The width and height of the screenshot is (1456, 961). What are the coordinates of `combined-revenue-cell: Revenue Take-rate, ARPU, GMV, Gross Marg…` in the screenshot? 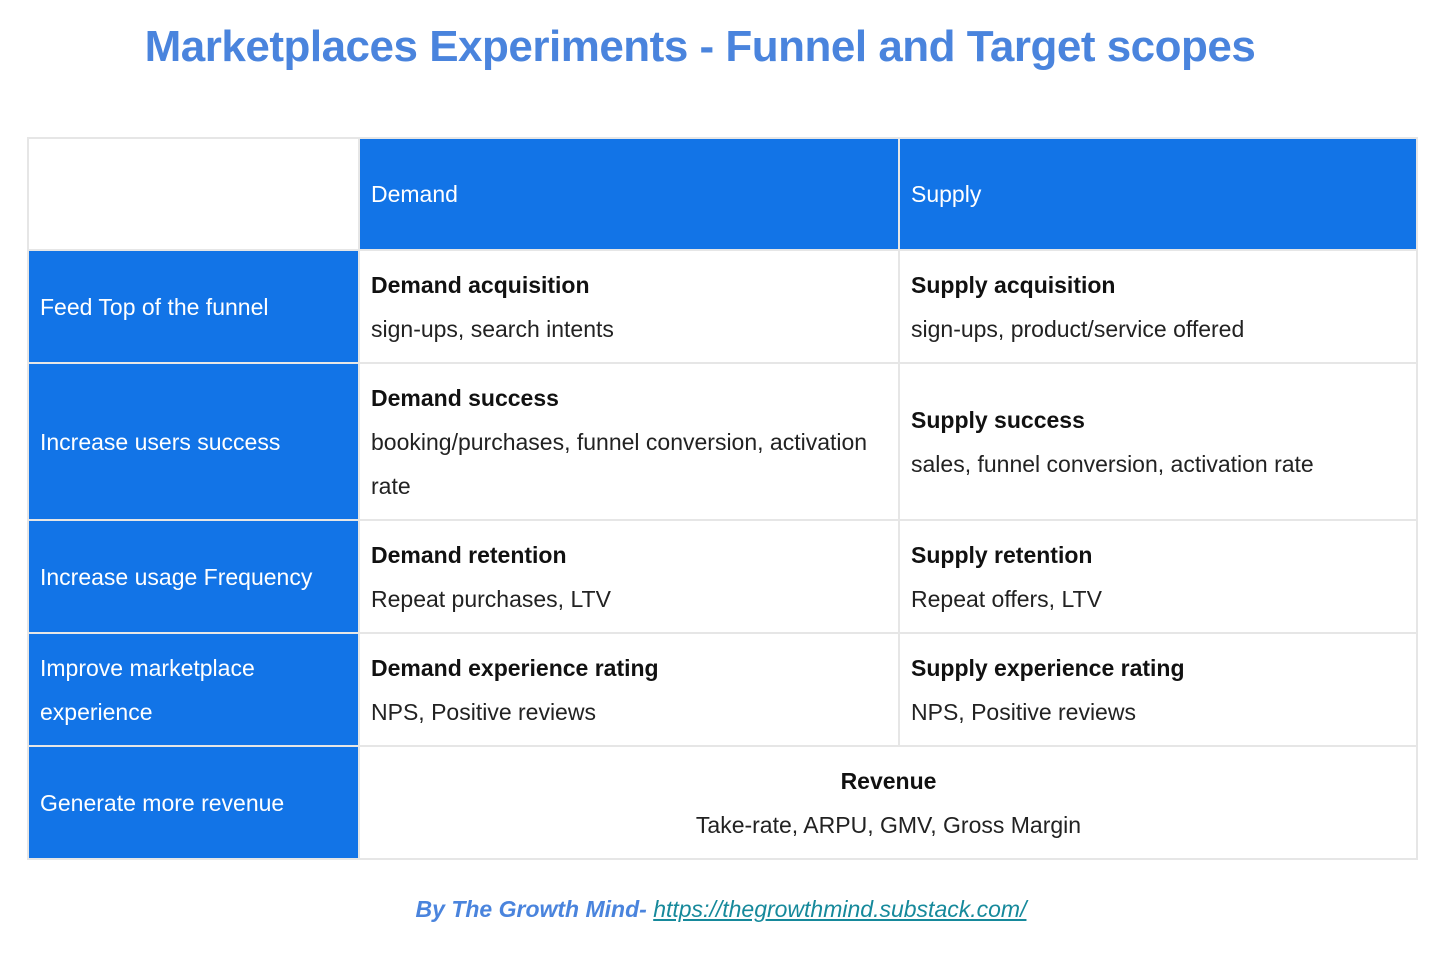 It's located at (888, 802).